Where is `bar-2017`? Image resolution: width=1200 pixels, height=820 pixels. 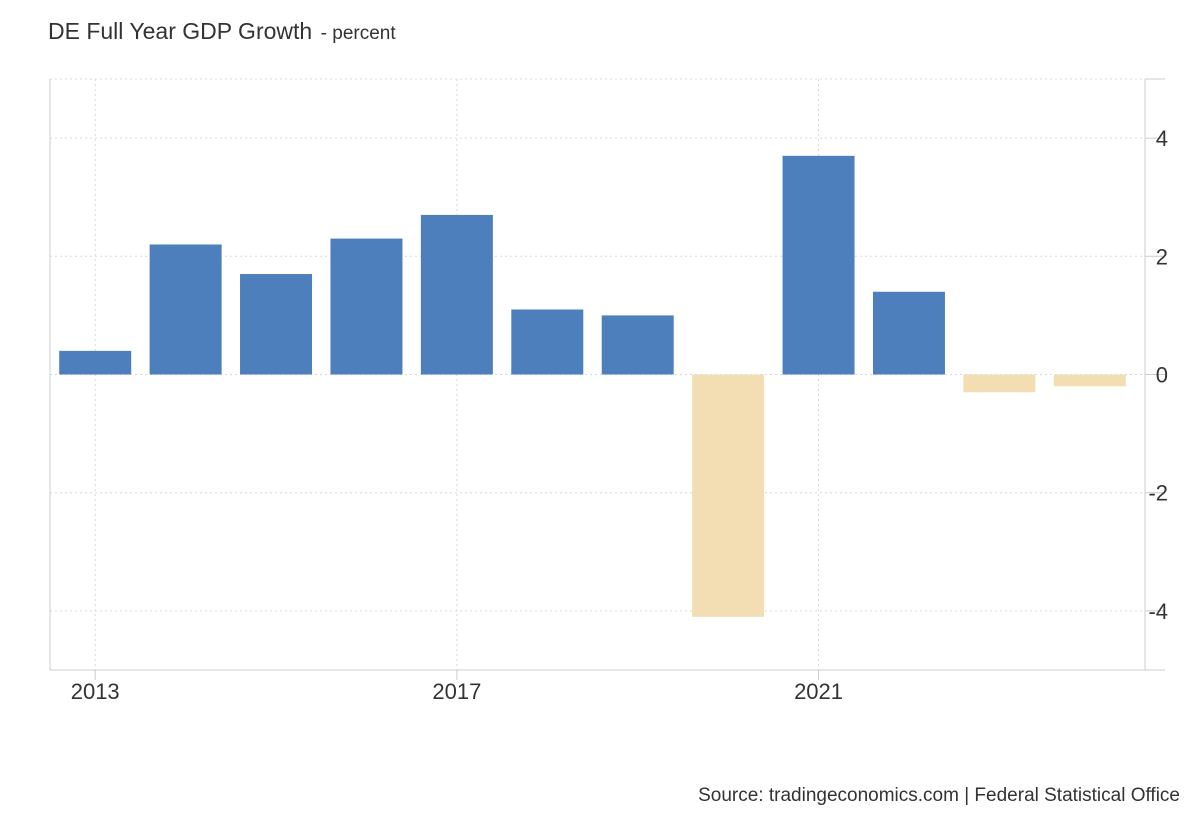
bar-2017 is located at coordinates (456, 294).